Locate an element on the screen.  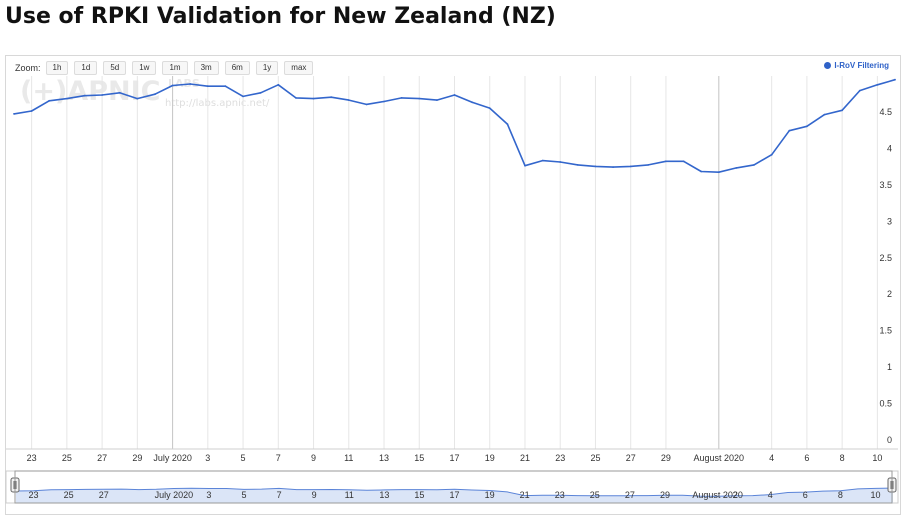
navigator-tick-label: 21 is located at coordinates (525, 495).